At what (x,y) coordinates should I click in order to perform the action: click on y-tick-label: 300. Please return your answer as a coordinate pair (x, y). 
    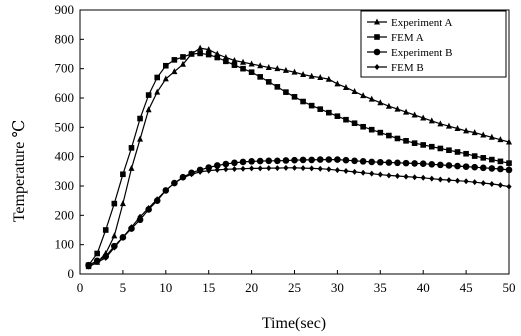
    Looking at the image, I should click on (65, 185).